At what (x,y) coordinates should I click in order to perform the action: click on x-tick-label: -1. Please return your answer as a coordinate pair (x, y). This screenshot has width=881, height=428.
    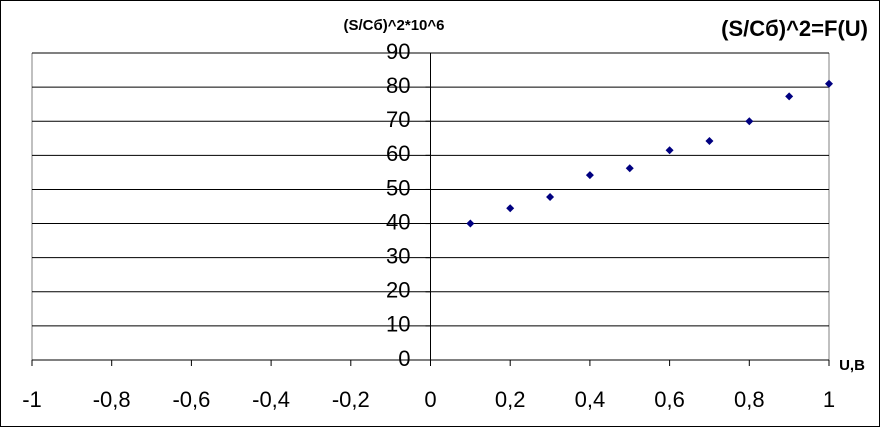
    Looking at the image, I should click on (32, 399).